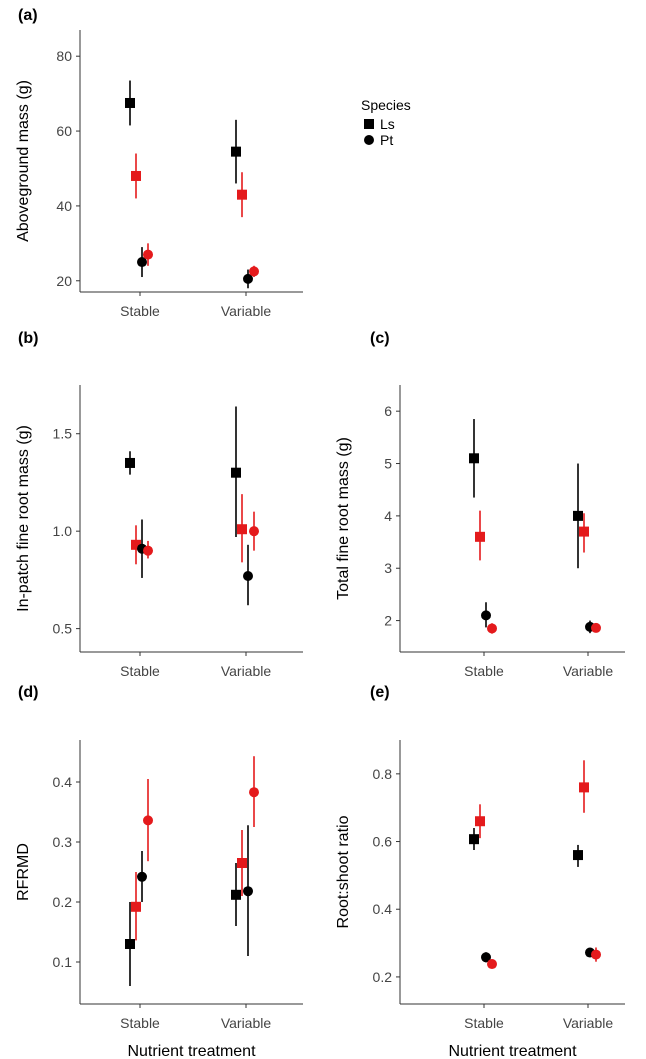 This screenshot has height=1059, width=646. What do you see at coordinates (23, 161) in the screenshot?
I see `y-axis-label: Aboveground mass (g)` at bounding box center [23, 161].